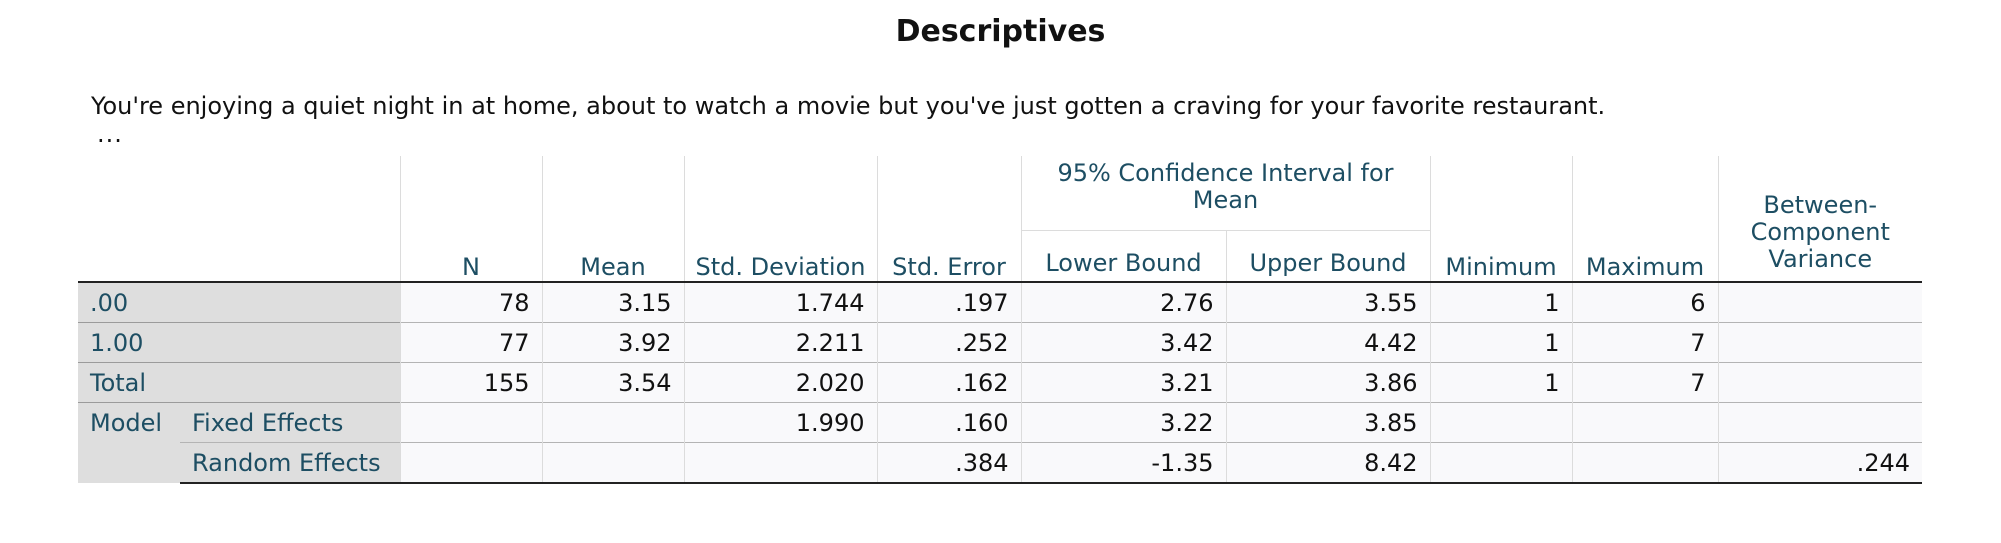 The width and height of the screenshot is (2001, 543). Describe the element at coordinates (948, 219) in the screenshot. I see `header-std-error: Std. Error` at that location.